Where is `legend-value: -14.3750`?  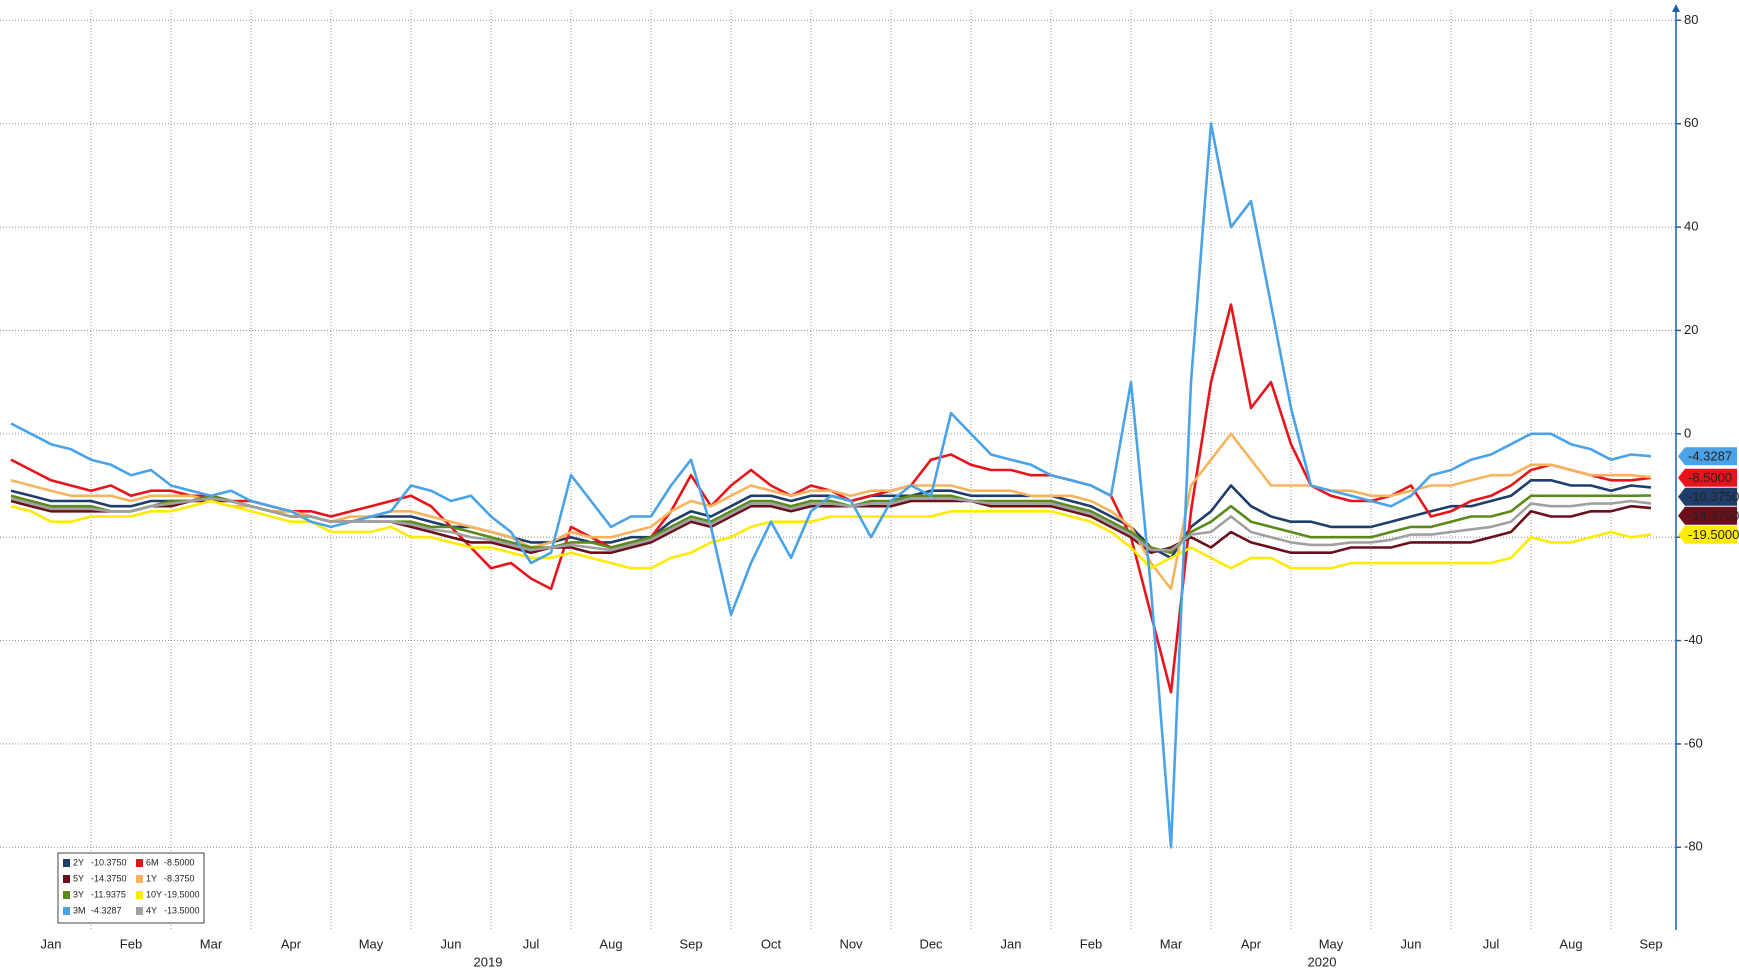 legend-value: -14.3750 is located at coordinates (109, 878).